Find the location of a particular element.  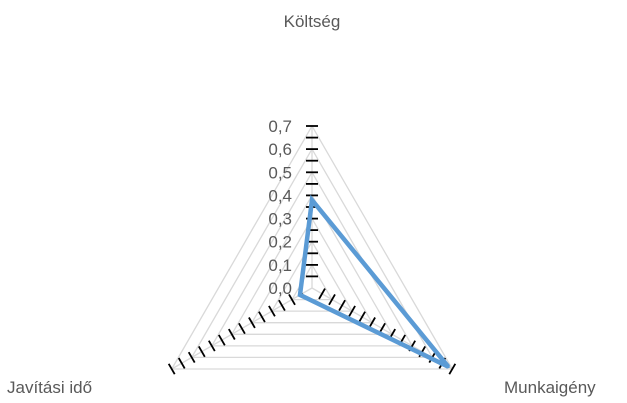

tick-label-0: 0,0 is located at coordinates (280, 288).